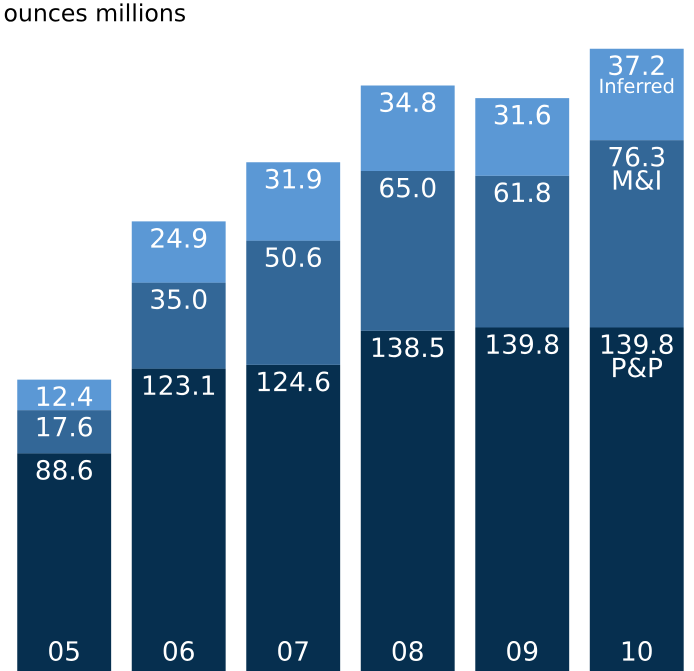  Describe the element at coordinates (293, 178) in the screenshot. I see `data-label: 31.9` at that location.